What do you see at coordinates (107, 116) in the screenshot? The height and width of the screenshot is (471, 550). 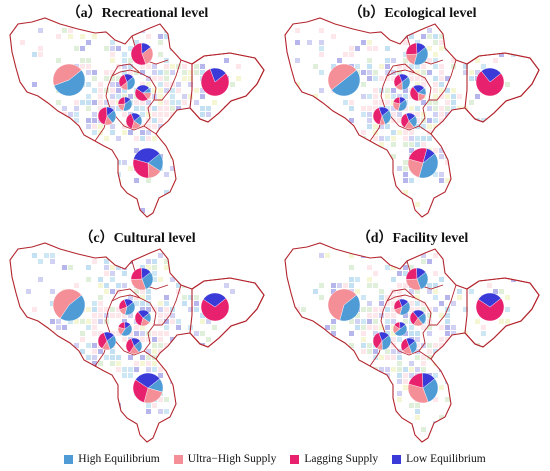 I see `pie-center-3-chart` at bounding box center [107, 116].